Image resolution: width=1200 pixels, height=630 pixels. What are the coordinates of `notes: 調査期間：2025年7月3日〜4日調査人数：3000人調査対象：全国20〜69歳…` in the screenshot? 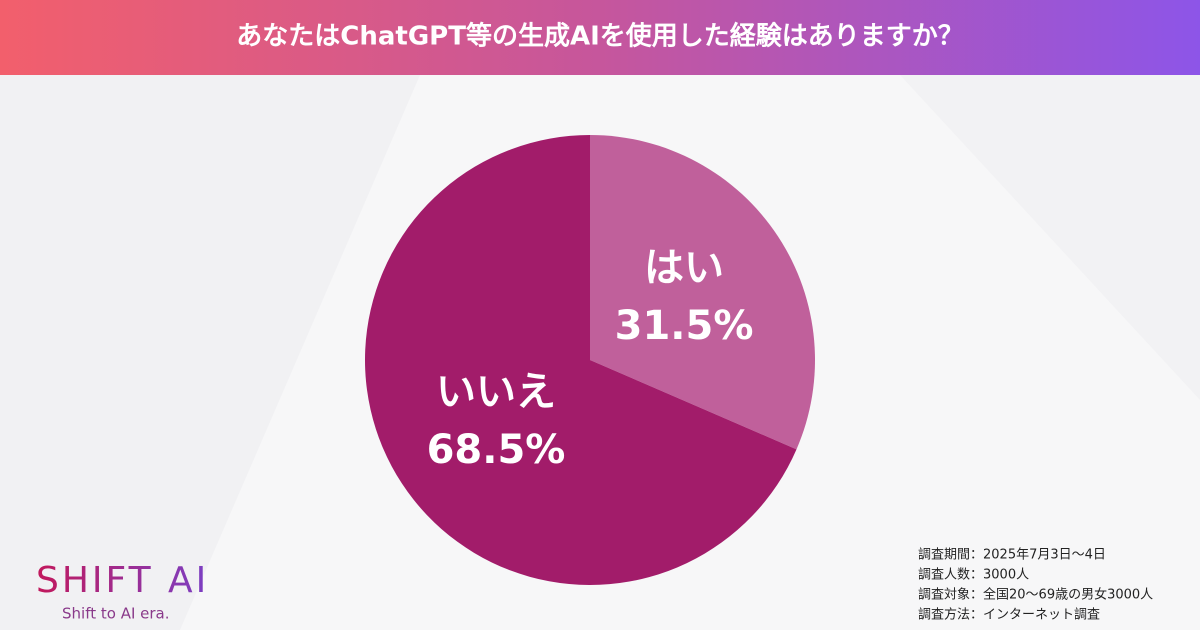 It's located at (1035, 585).